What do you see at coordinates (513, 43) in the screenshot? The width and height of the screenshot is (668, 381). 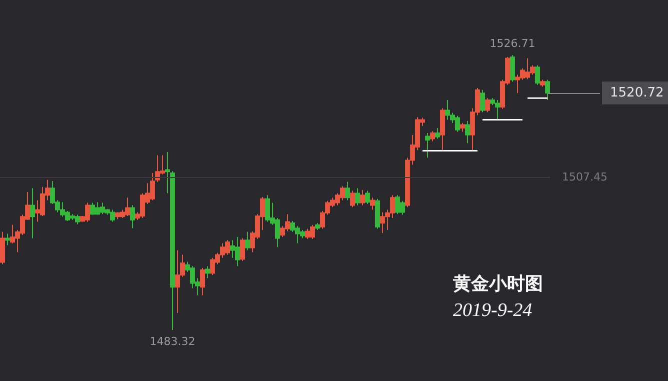 I see `annotation: 1526.71` at bounding box center [513, 43].